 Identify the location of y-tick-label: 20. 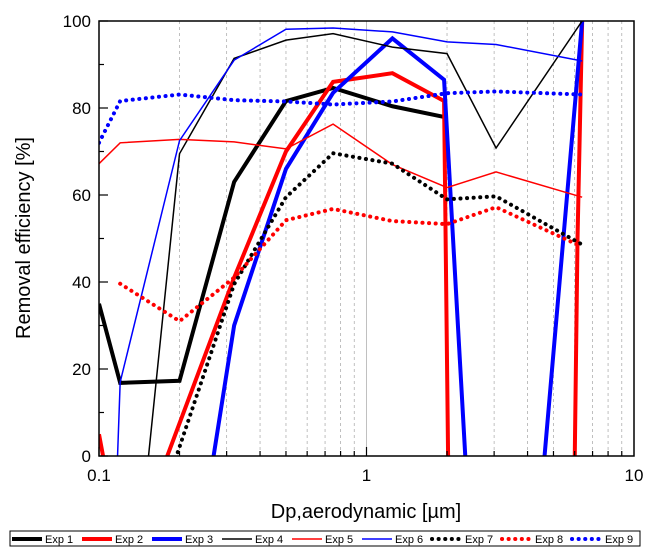
(81, 369).